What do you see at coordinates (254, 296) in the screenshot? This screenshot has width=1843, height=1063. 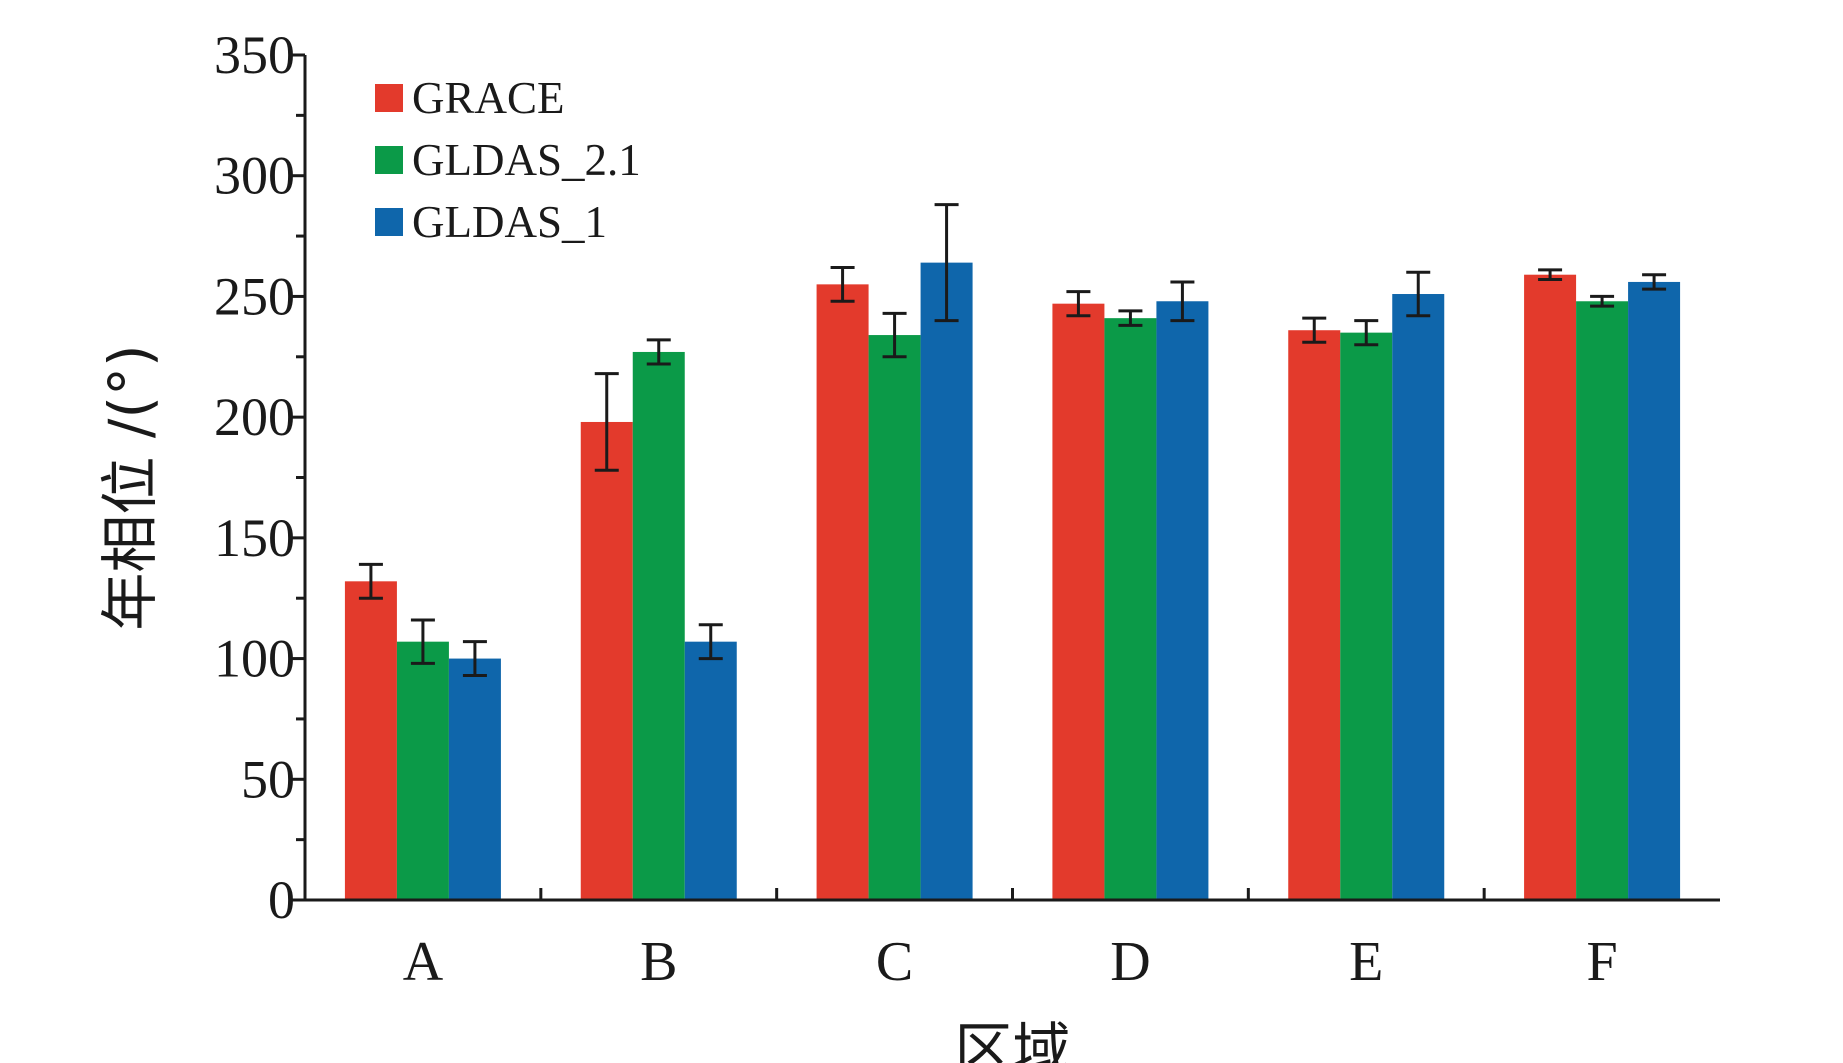 I see `y-tick-label: 250` at bounding box center [254, 296].